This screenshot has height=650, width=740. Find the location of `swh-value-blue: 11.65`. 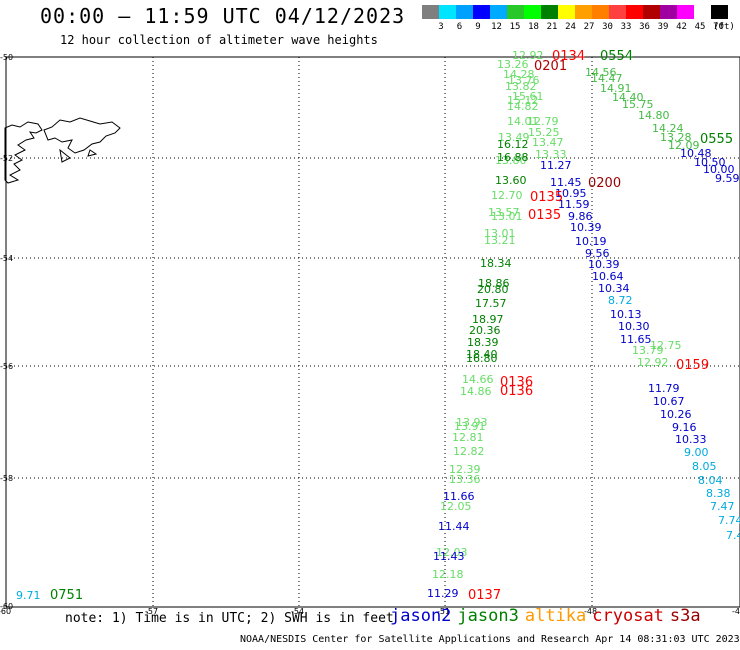

swh-value-blue: 11.65 is located at coordinates (636, 339).